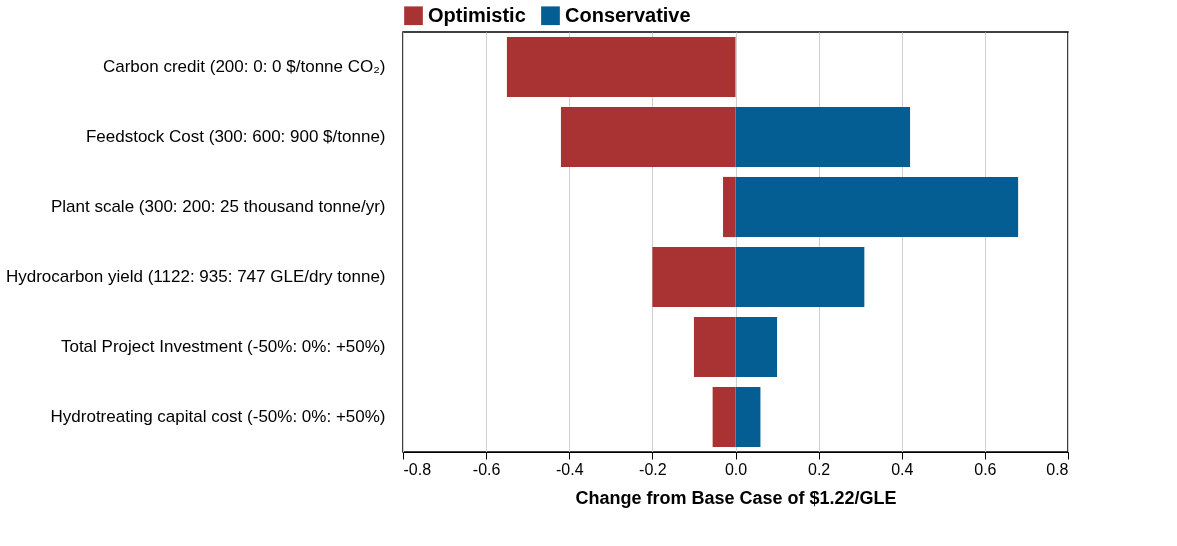  What do you see at coordinates (628, 14) in the screenshot?
I see `legend-label: Conservative` at bounding box center [628, 14].